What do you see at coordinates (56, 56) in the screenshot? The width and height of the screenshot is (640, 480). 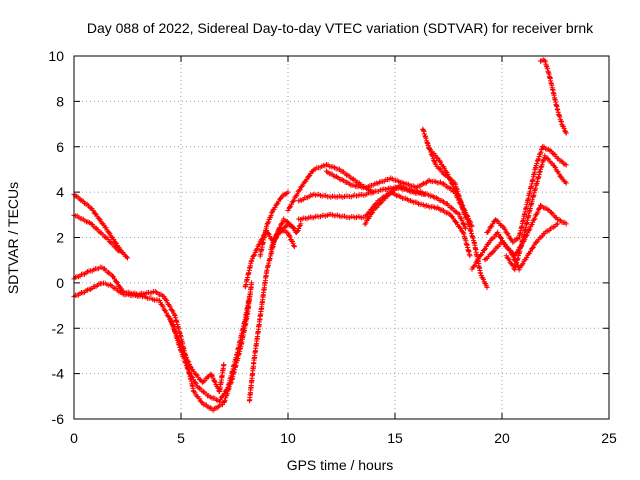 I see `y-tick-label: 10` at bounding box center [56, 56].